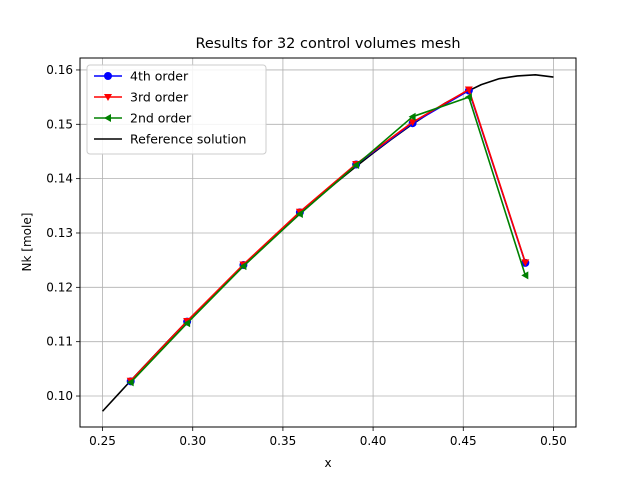  I want to click on legend-item: 3rd order, so click(141, 97).